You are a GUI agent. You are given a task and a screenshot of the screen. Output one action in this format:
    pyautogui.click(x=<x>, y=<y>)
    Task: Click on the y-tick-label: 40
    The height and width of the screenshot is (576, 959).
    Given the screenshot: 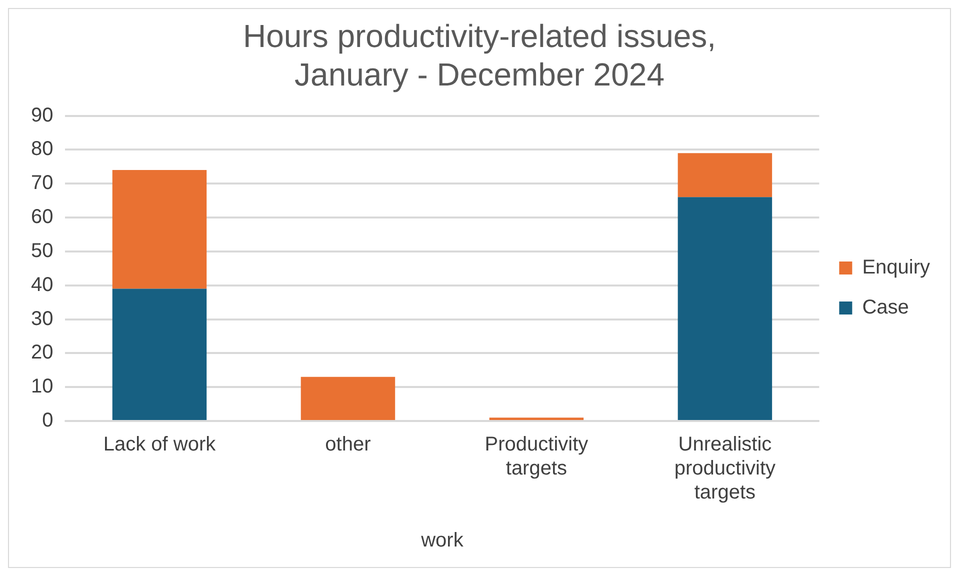 What is the action you would take?
    pyautogui.click(x=42, y=285)
    